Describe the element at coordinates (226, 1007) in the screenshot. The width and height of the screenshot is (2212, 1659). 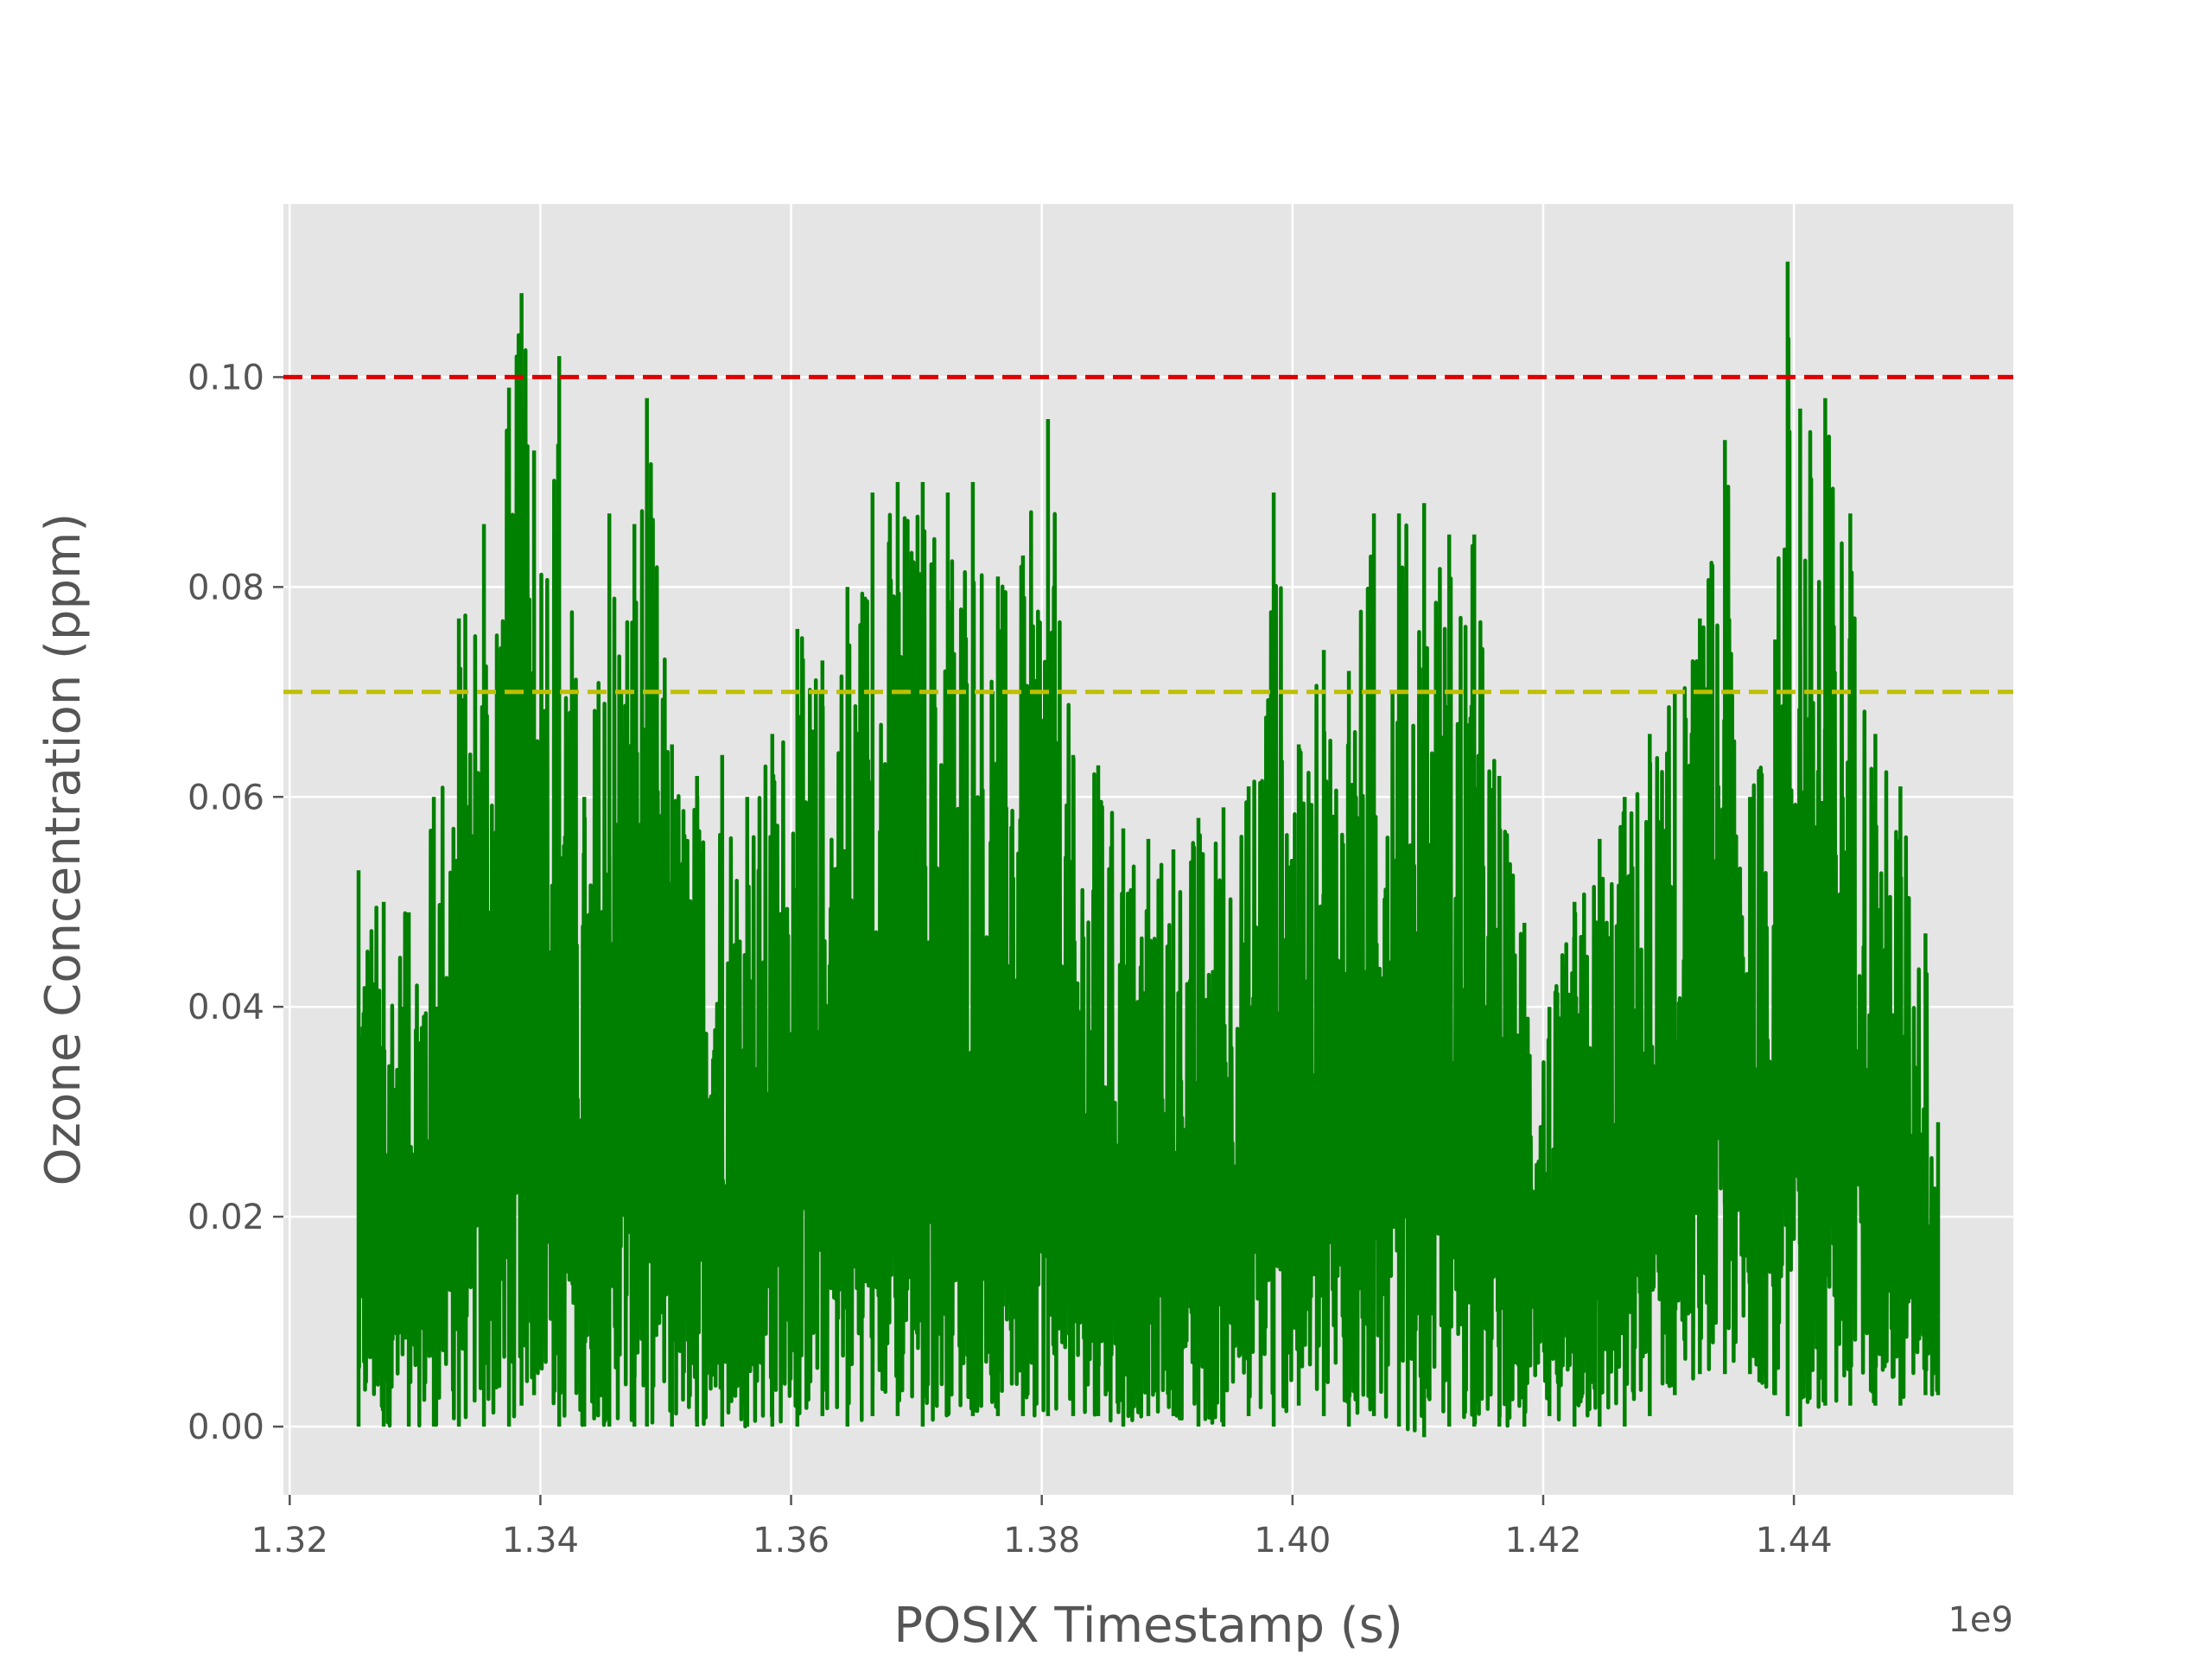
I see `y-tick-label: 0.04` at that location.